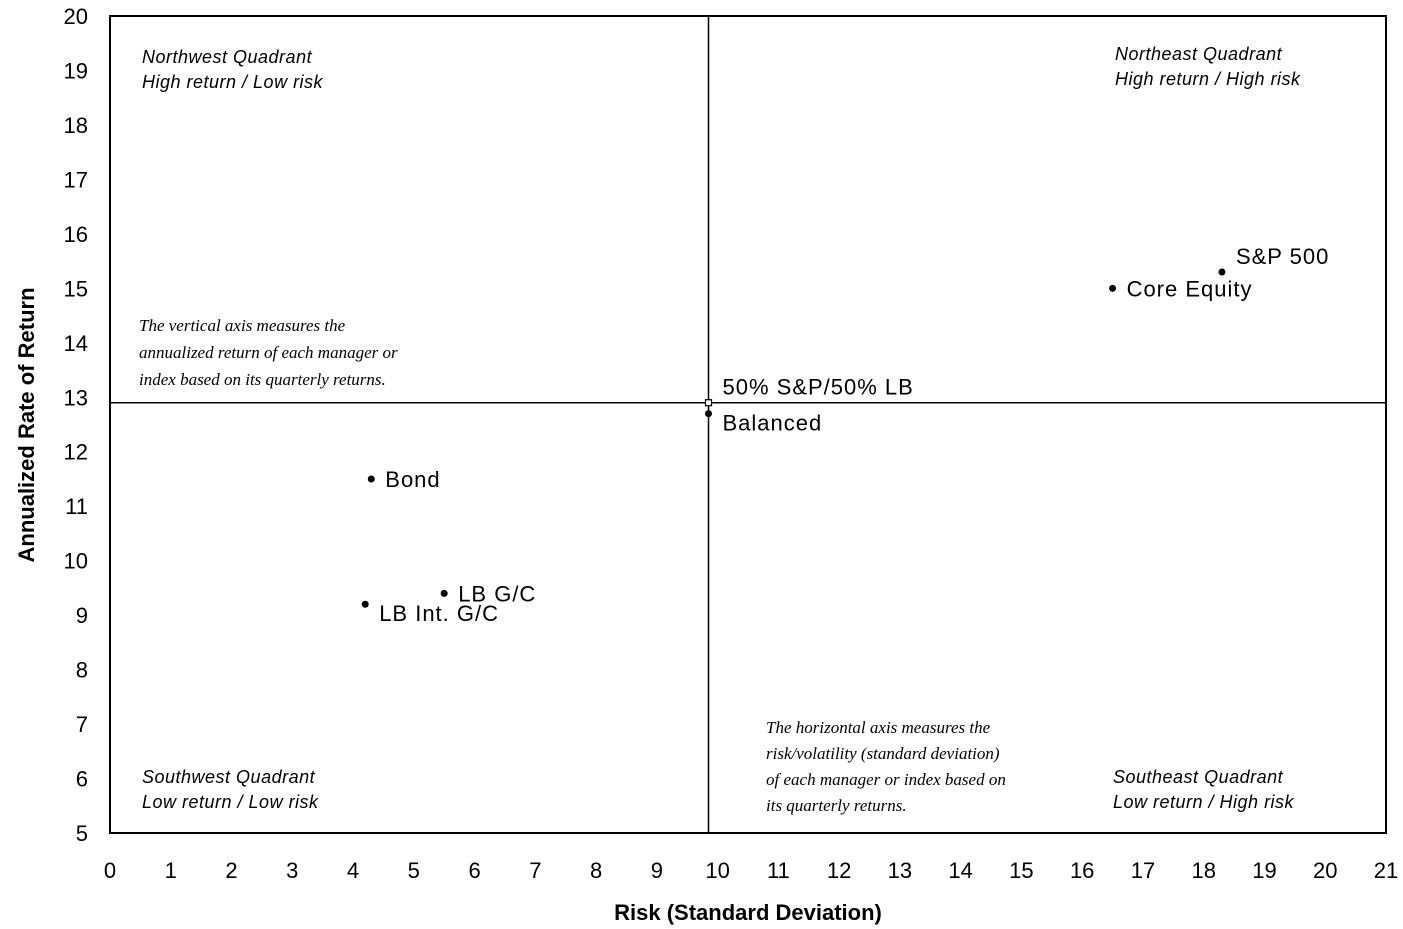 This screenshot has height=929, width=1403. Describe the element at coordinates (596, 870) in the screenshot. I see `x-tick-label: 8` at that location.